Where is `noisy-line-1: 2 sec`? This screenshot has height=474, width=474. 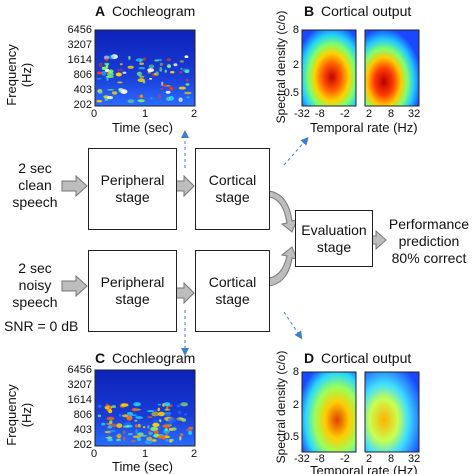
noisy-line-1: 2 sec is located at coordinates (35, 268).